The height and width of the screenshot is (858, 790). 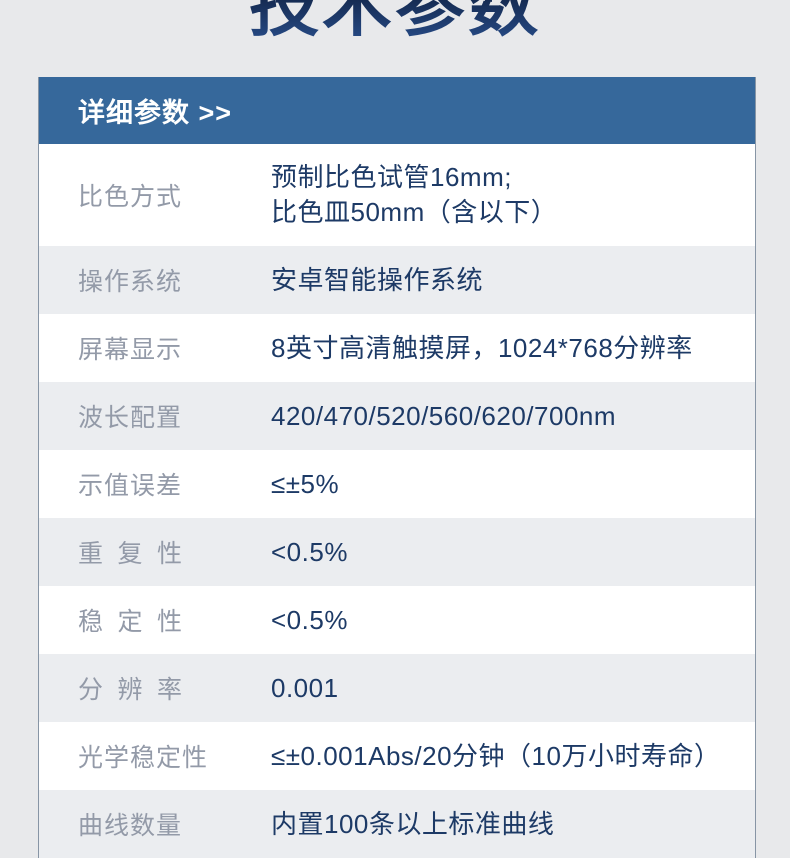 What do you see at coordinates (143, 758) in the screenshot?
I see `spec-label: 光学稳定性` at bounding box center [143, 758].